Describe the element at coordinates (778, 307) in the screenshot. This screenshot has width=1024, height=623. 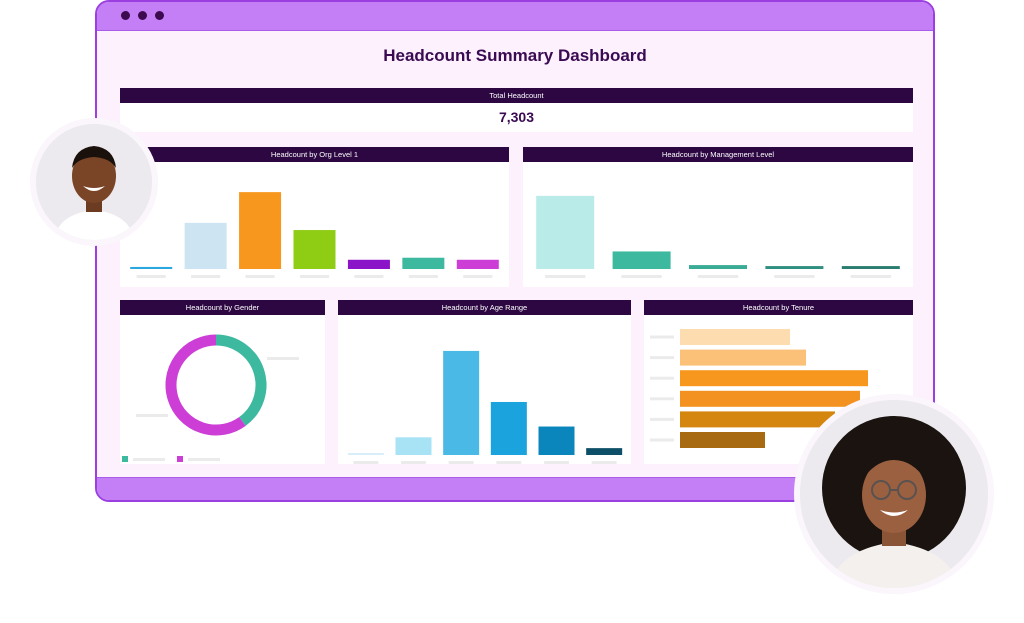
I see `chart-title: Headcount by Tenure` at that location.